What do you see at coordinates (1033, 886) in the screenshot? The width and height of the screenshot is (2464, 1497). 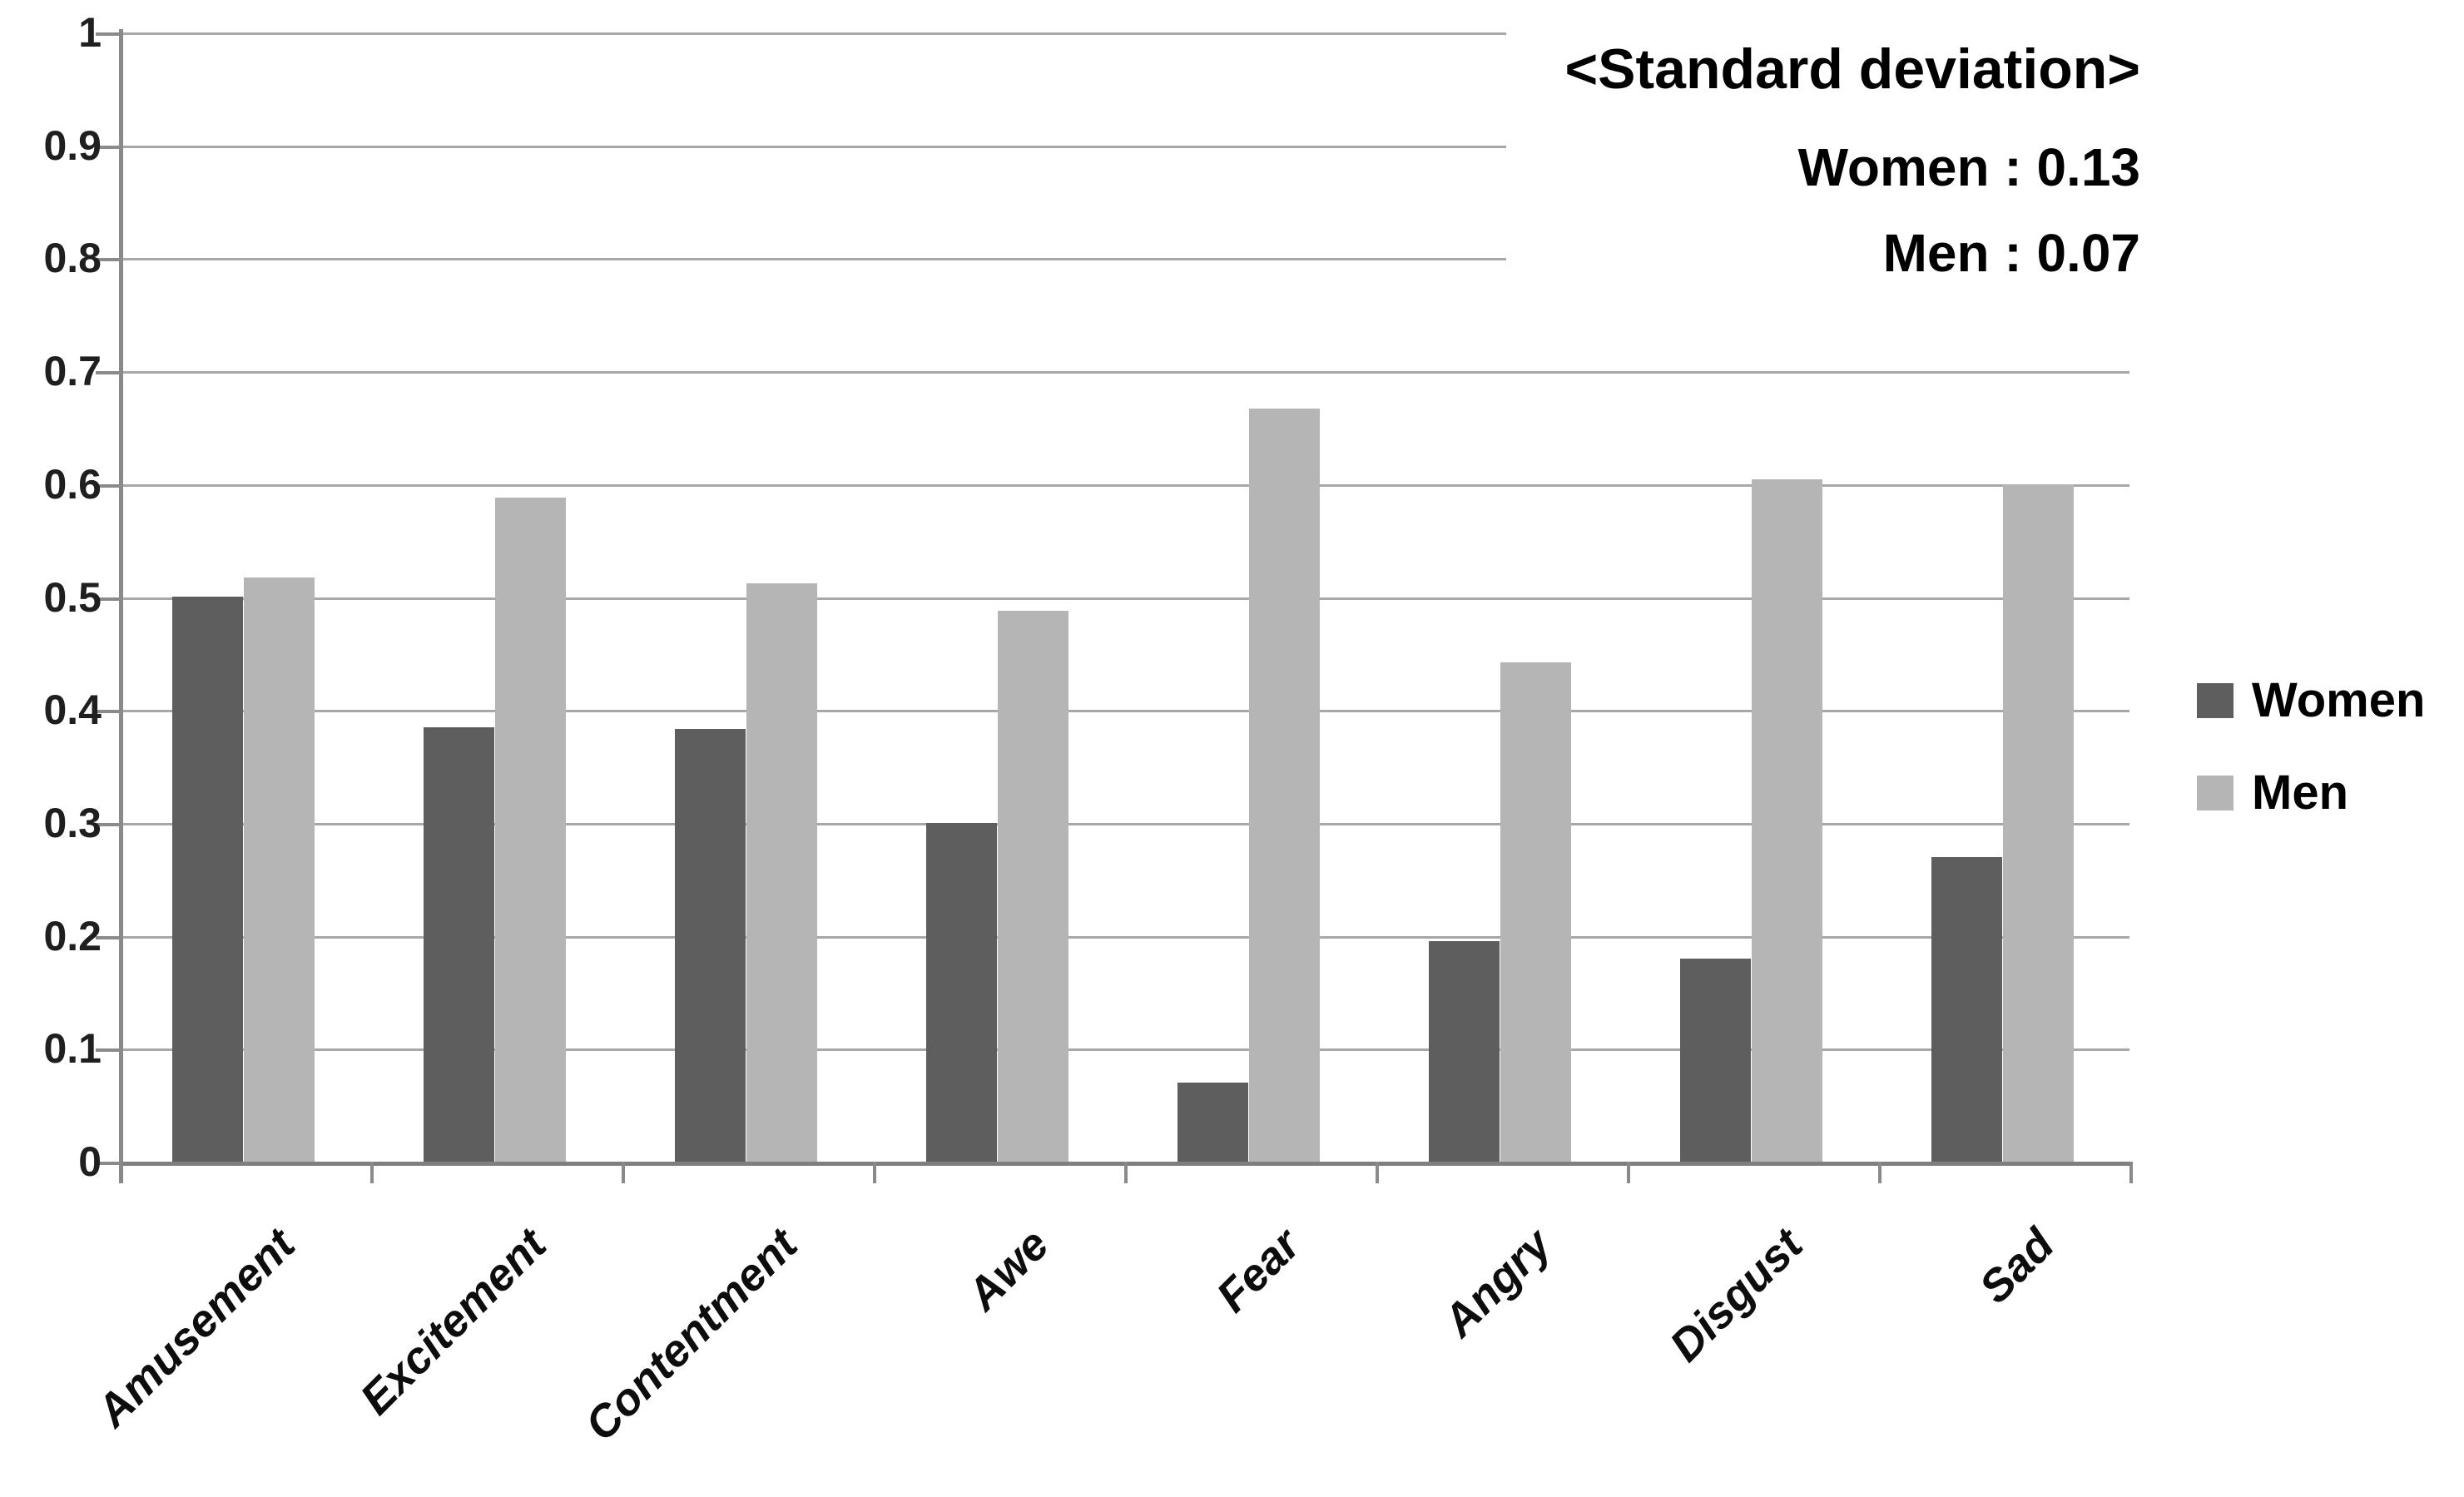 I see `bar-men-awe` at bounding box center [1033, 886].